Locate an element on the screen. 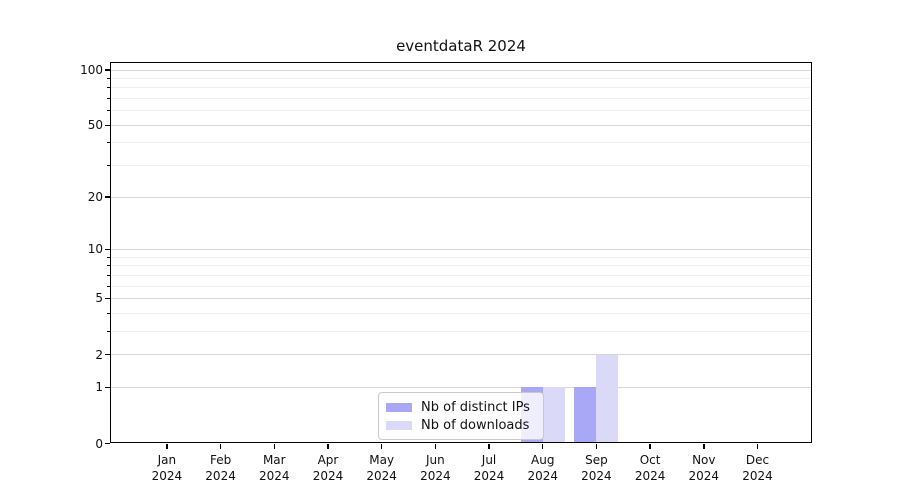 The height and width of the screenshot is (500, 900). y-tick-label: 0 is located at coordinates (99, 443).